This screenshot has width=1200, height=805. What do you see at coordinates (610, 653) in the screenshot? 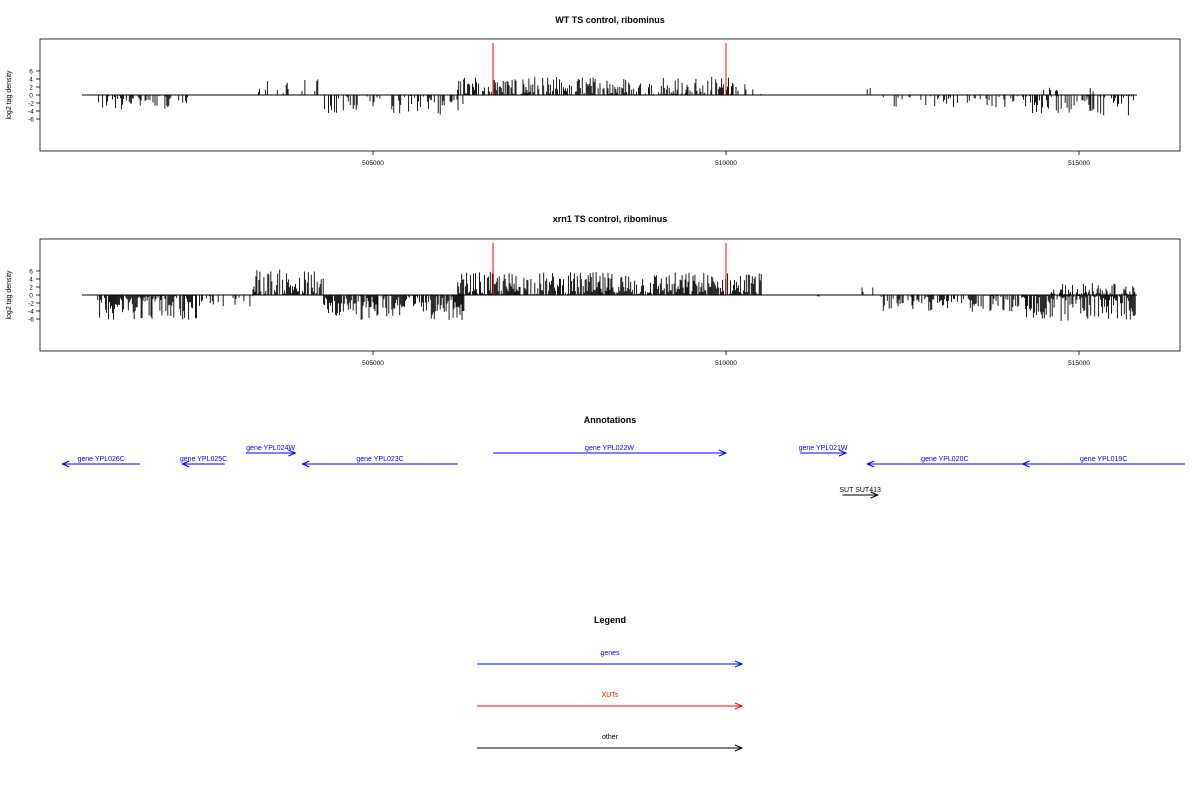
I see `legend-label: genes` at bounding box center [610, 653].